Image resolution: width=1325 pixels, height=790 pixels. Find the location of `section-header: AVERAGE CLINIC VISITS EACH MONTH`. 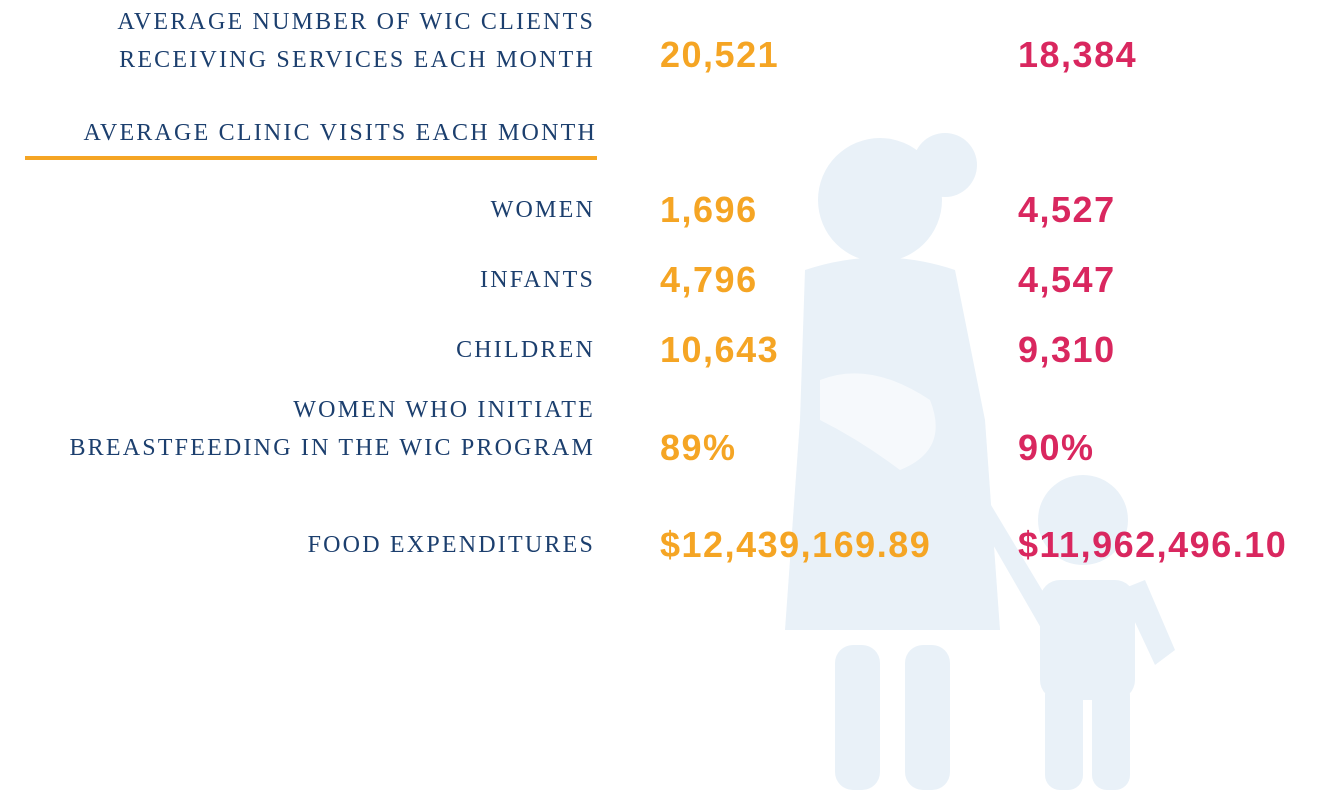

section-header: AVERAGE CLINIC VISITS EACH MONTH is located at coordinates (311, 137).